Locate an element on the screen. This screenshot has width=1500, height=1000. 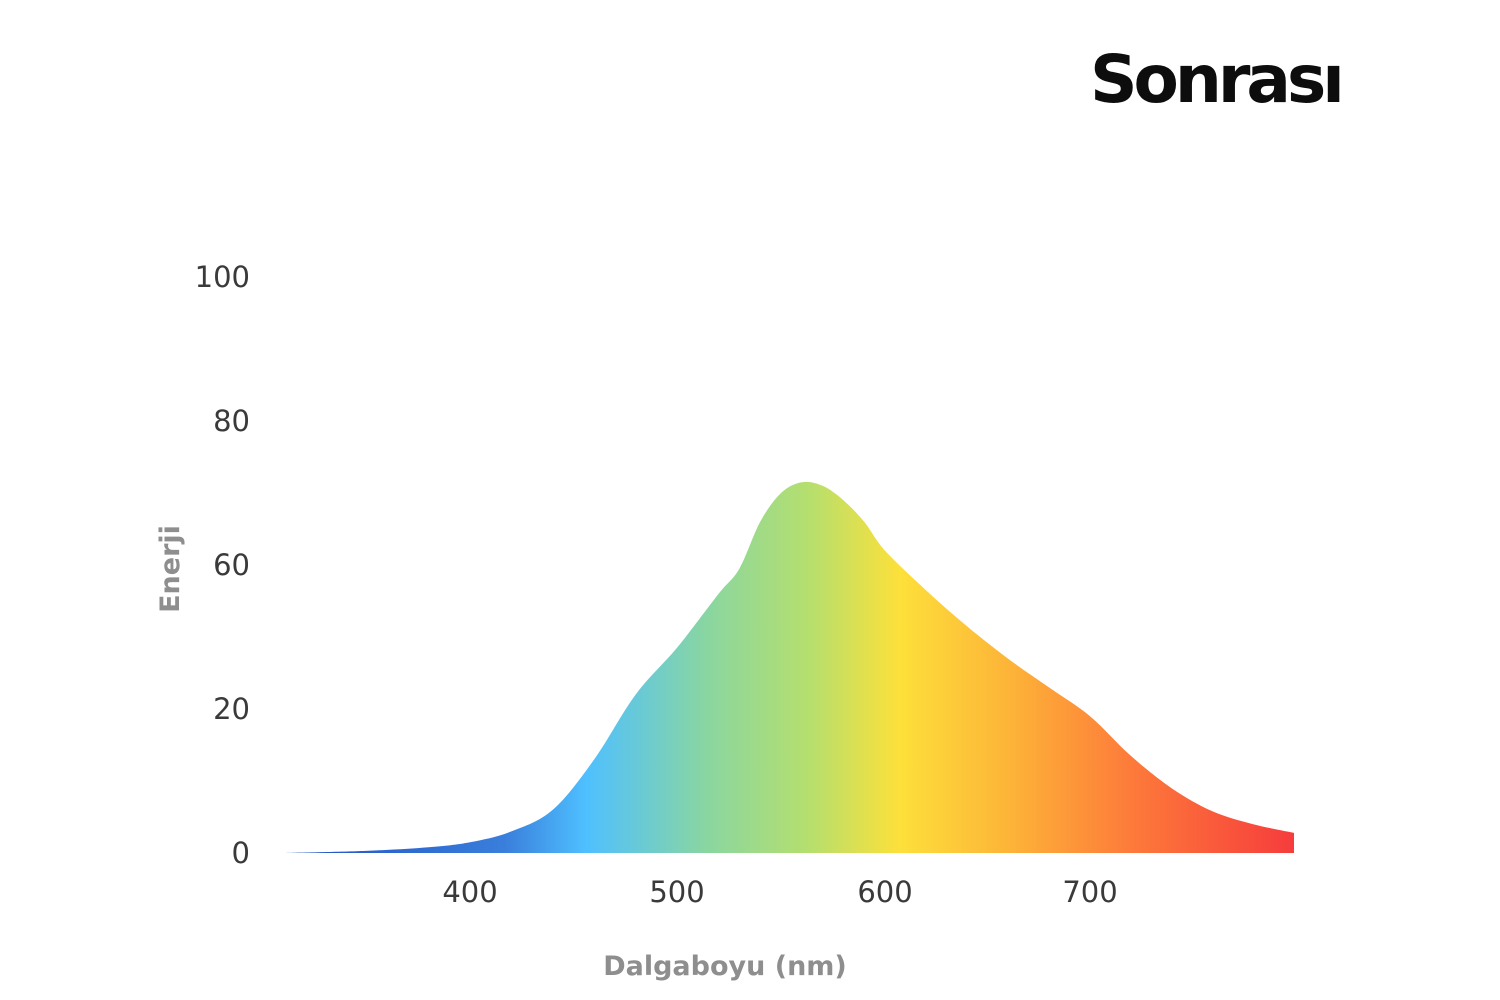
x-tick-label: 600 is located at coordinates (884, 892).